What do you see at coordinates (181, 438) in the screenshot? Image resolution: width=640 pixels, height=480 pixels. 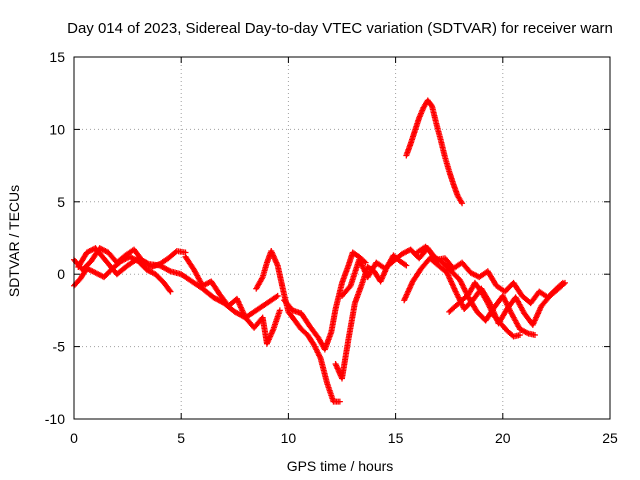 I see `x-tick-label: 5` at bounding box center [181, 438].